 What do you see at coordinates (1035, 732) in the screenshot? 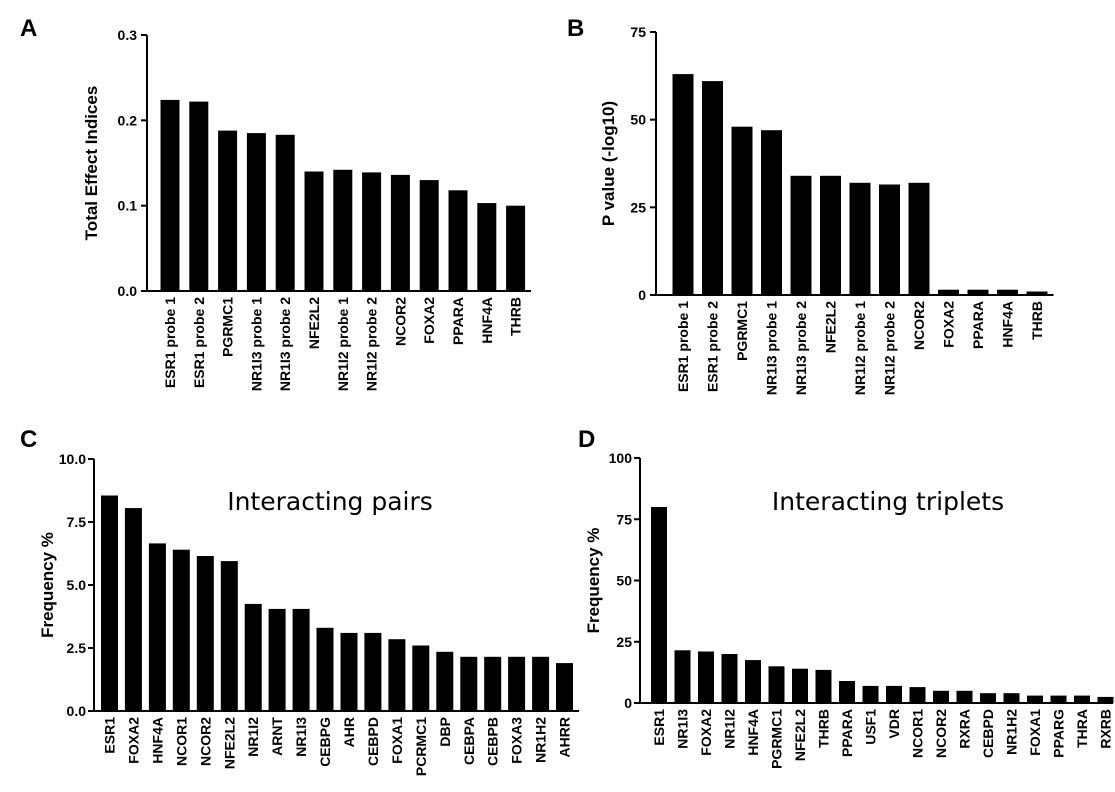
I see `chart-d-x-tick-label: FOXA1` at bounding box center [1035, 732].